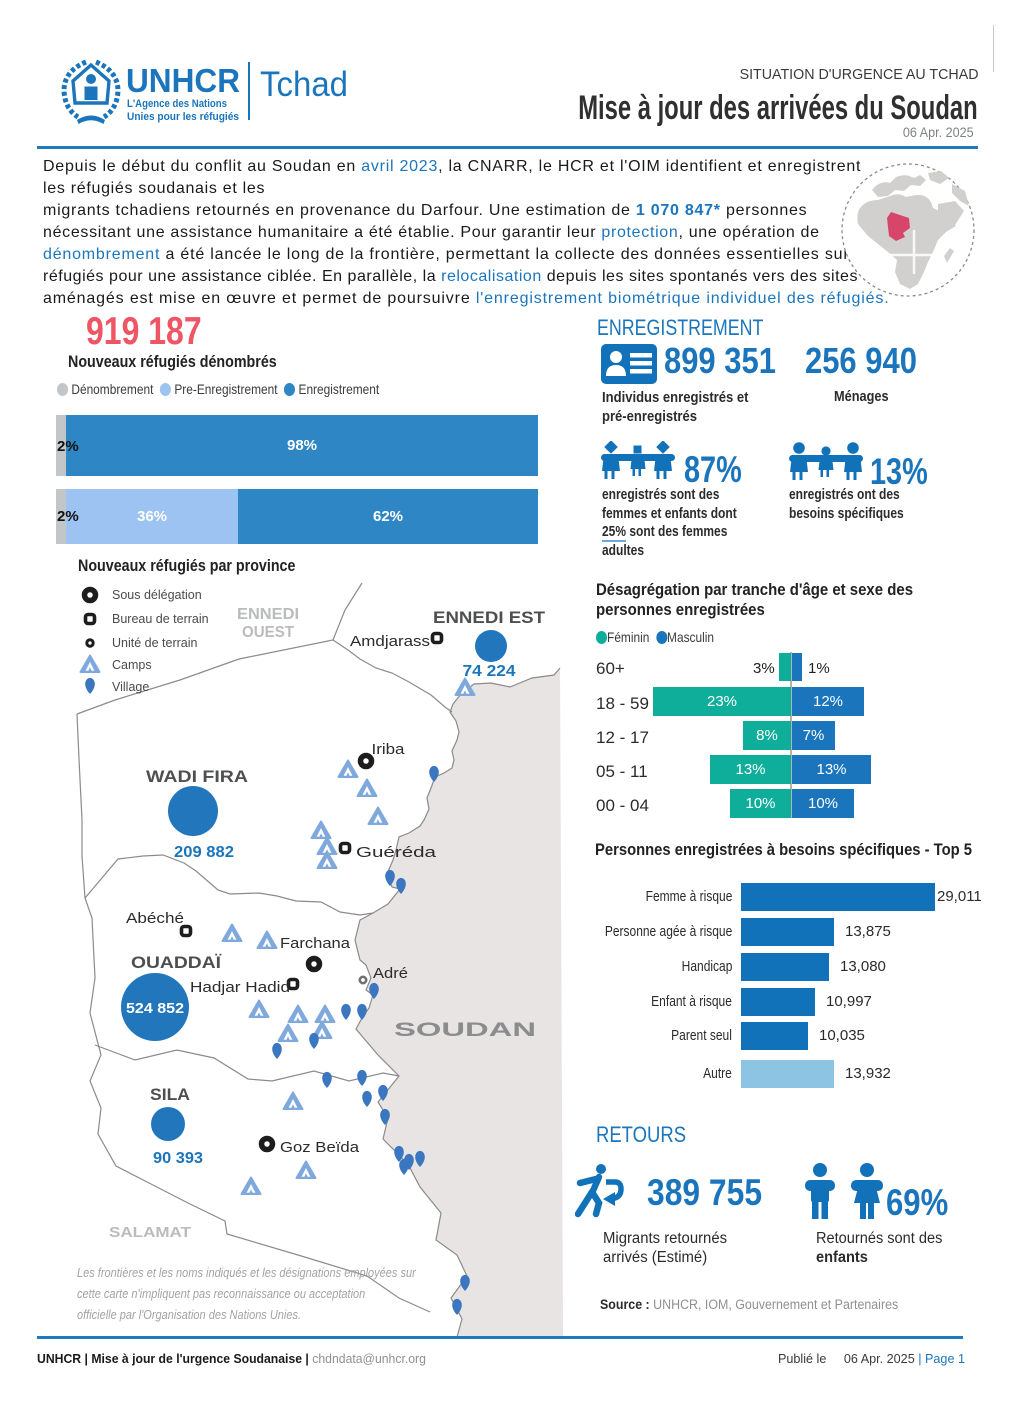  I want to click on svg-text: Tchad, so click(304, 84).